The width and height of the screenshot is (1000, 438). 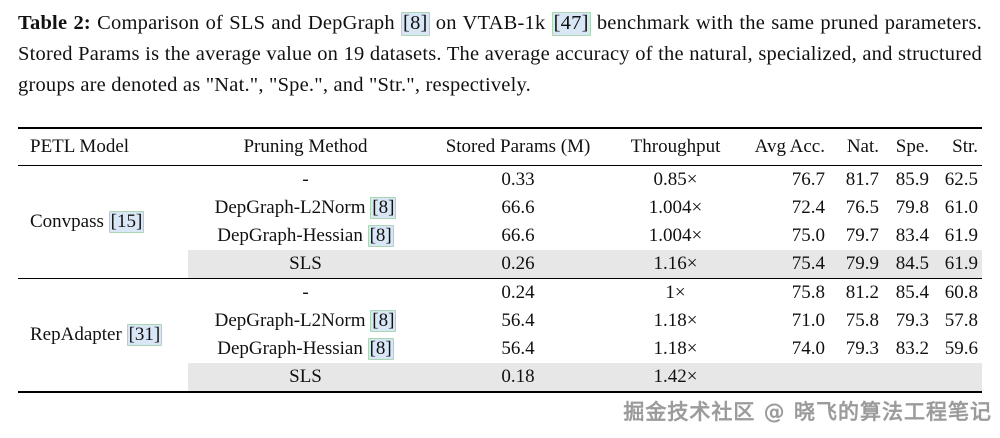 I want to click on str-cell: 62.5, so click(x=961, y=179).